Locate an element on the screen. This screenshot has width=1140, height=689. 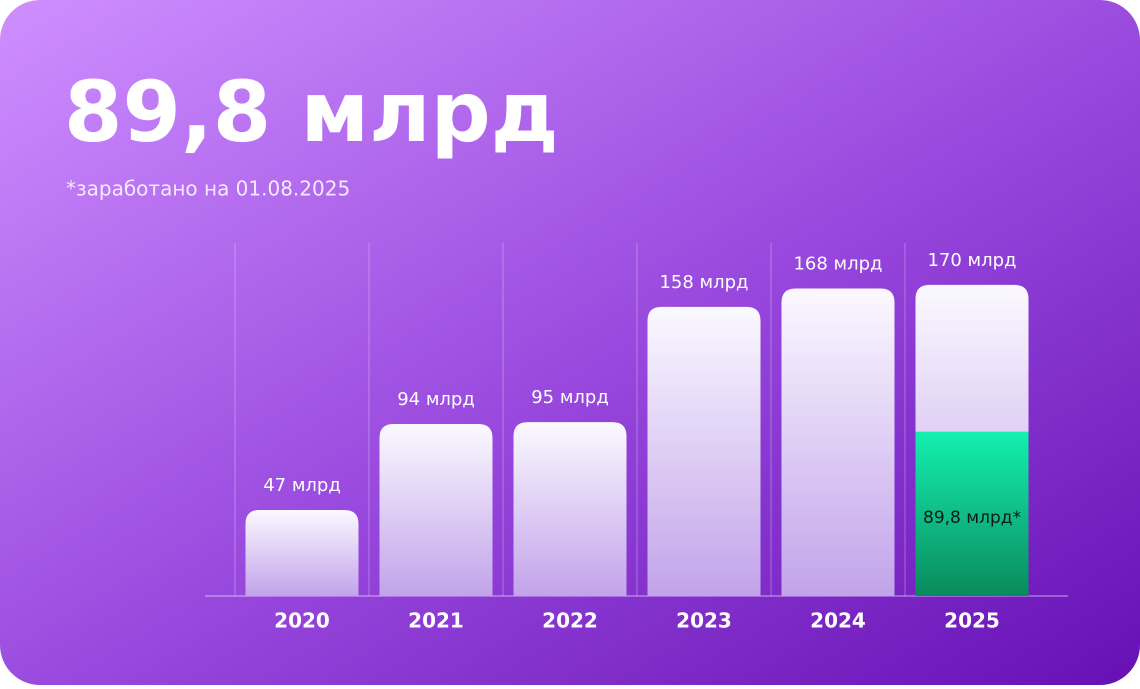
x-tick-label: 2020 is located at coordinates (302, 621).